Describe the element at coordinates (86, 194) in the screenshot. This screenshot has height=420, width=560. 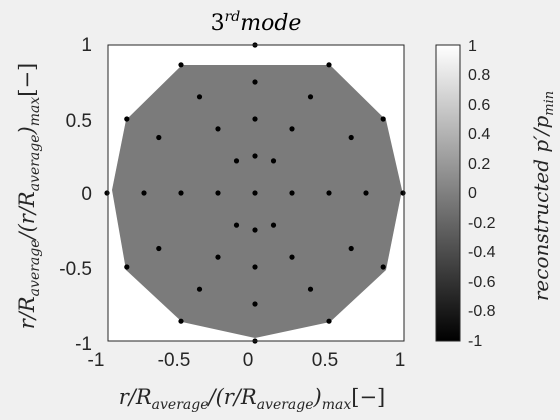
I see `y-tick-label: 0` at that location.